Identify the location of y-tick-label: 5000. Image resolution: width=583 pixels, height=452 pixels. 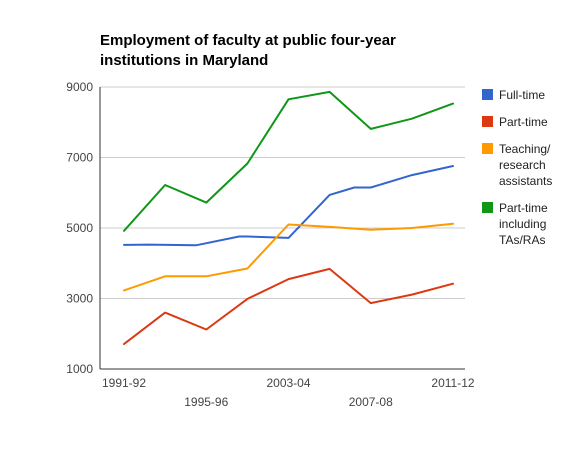
(79, 228).